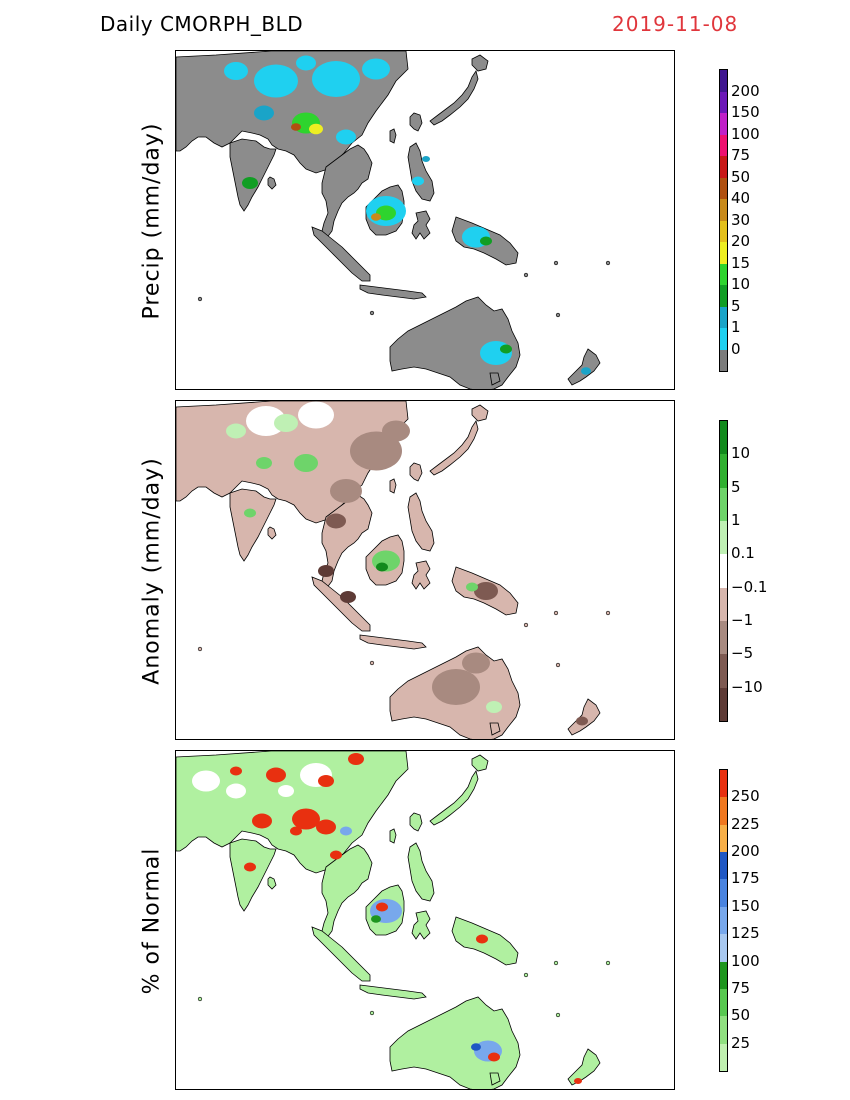  I want to click on landmass-india, so click(253, 525).